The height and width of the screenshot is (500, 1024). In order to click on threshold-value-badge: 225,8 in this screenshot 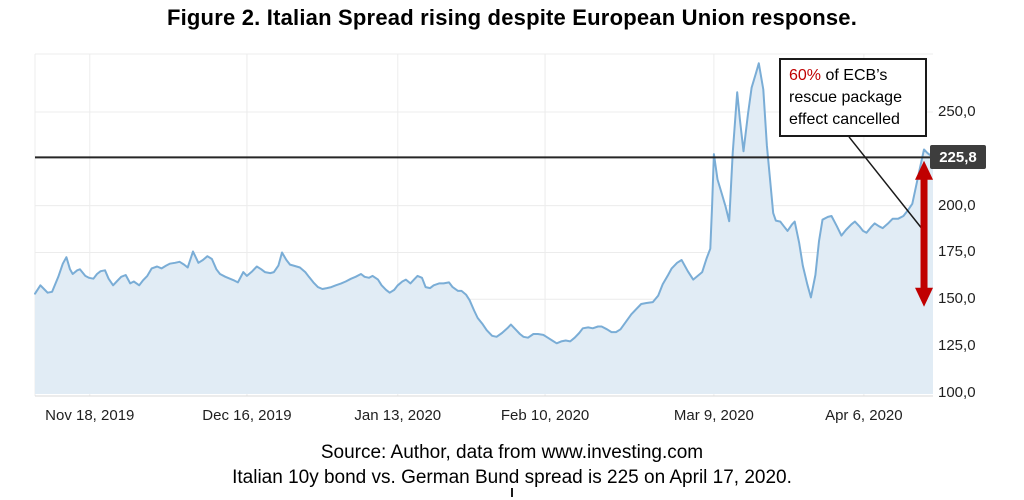, I will do `click(958, 157)`.